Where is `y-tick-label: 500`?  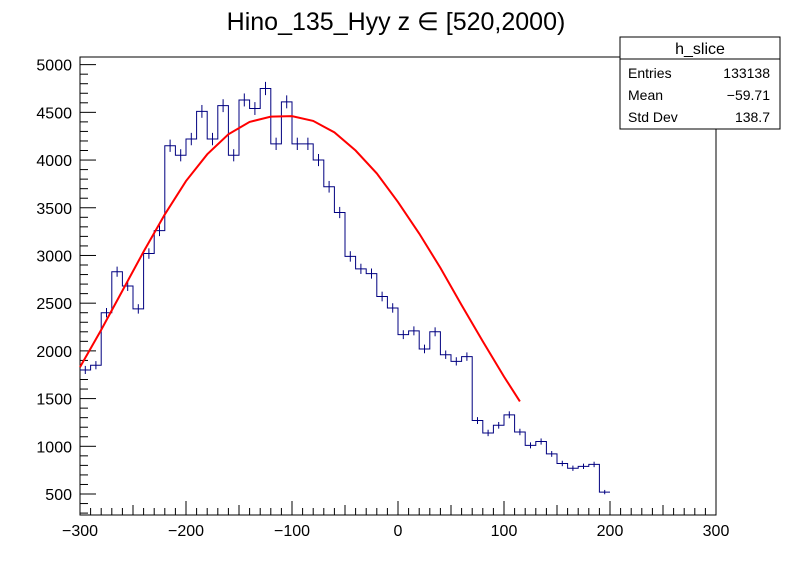
y-tick-label: 500 is located at coordinates (58, 495).